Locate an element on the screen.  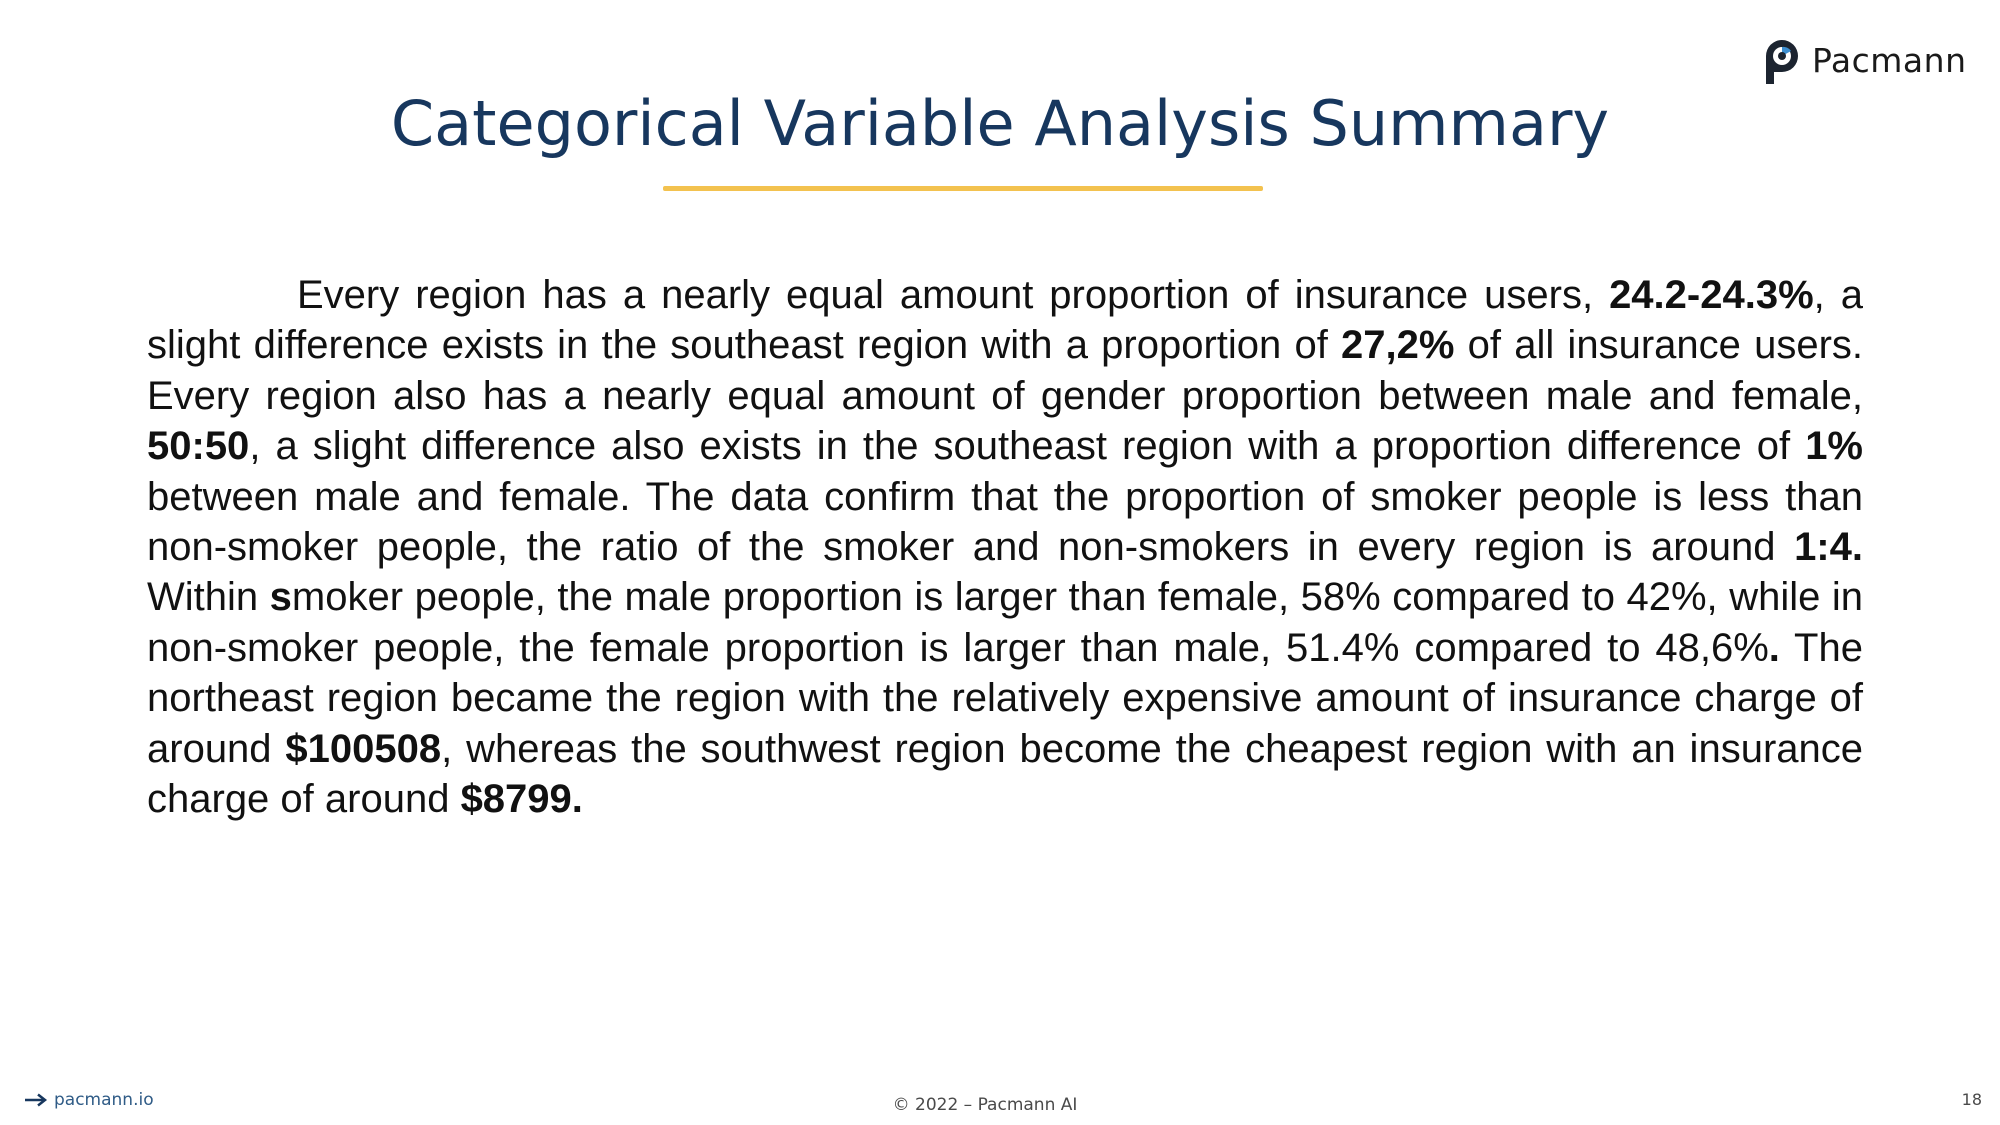
footer-copyright: © 2022 – Pacmann AI is located at coordinates (985, 1105).